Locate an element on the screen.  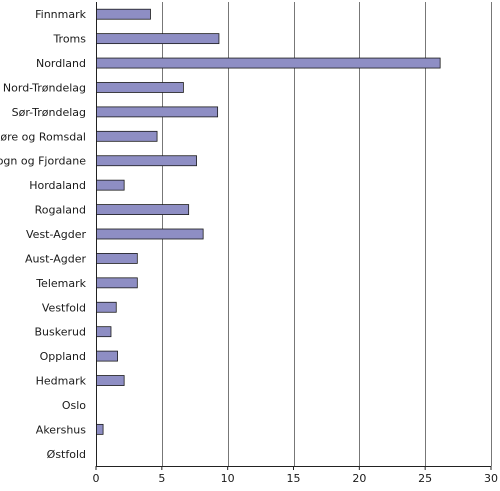
x-tick-label: 5 is located at coordinates (161, 478).